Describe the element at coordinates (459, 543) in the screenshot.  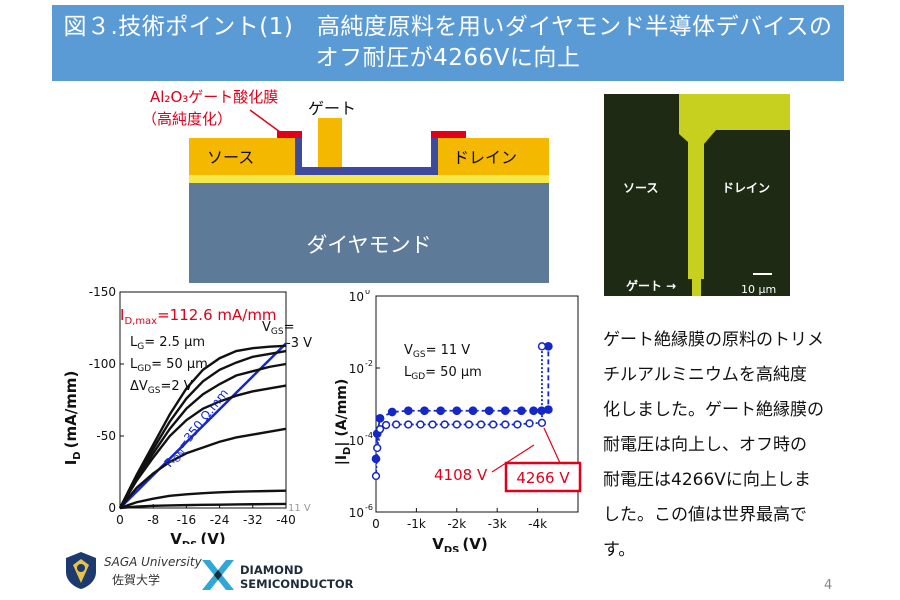
I see `bd-xlabel: VDS (V)` at that location.